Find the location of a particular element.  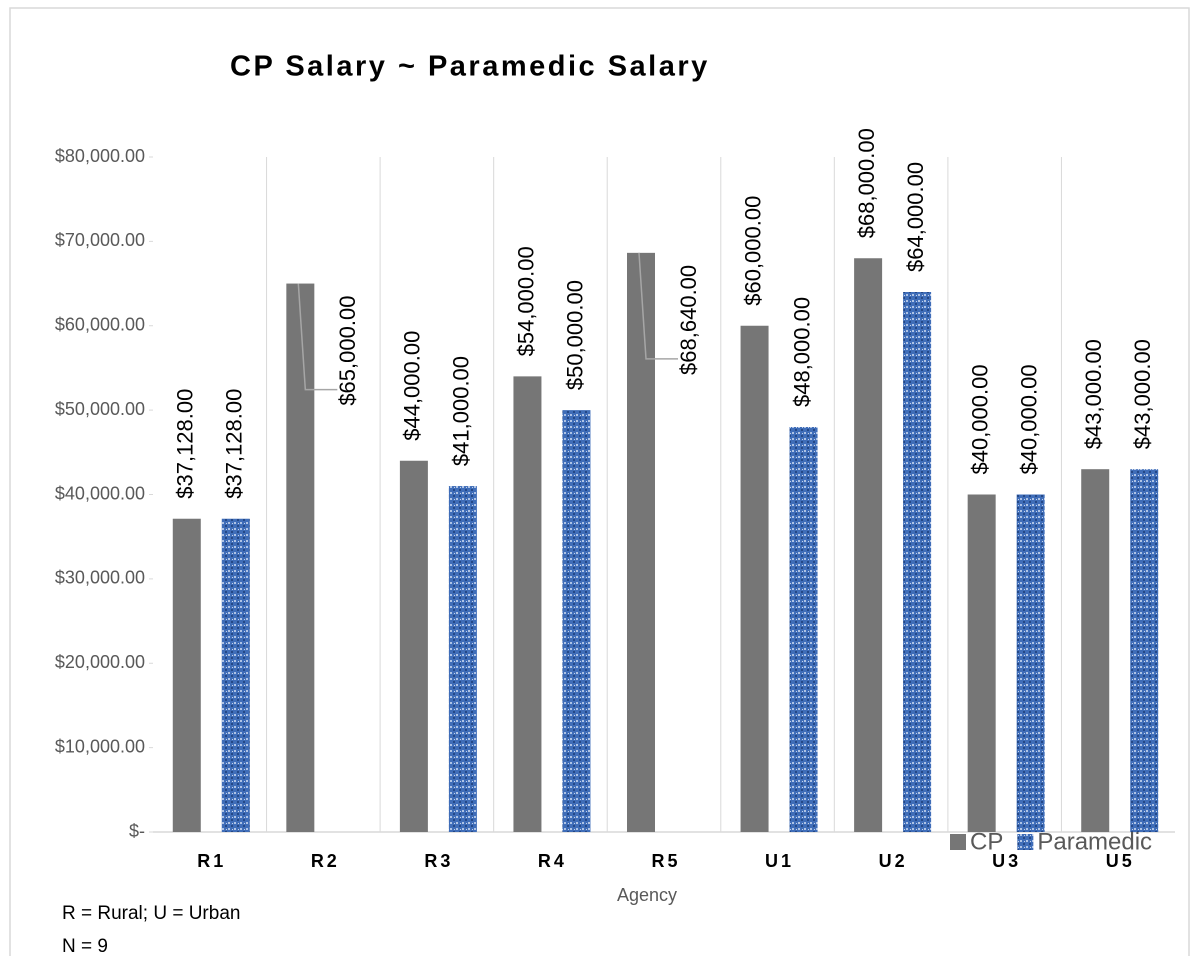

x-tick-label: R4 is located at coordinates (552, 861).